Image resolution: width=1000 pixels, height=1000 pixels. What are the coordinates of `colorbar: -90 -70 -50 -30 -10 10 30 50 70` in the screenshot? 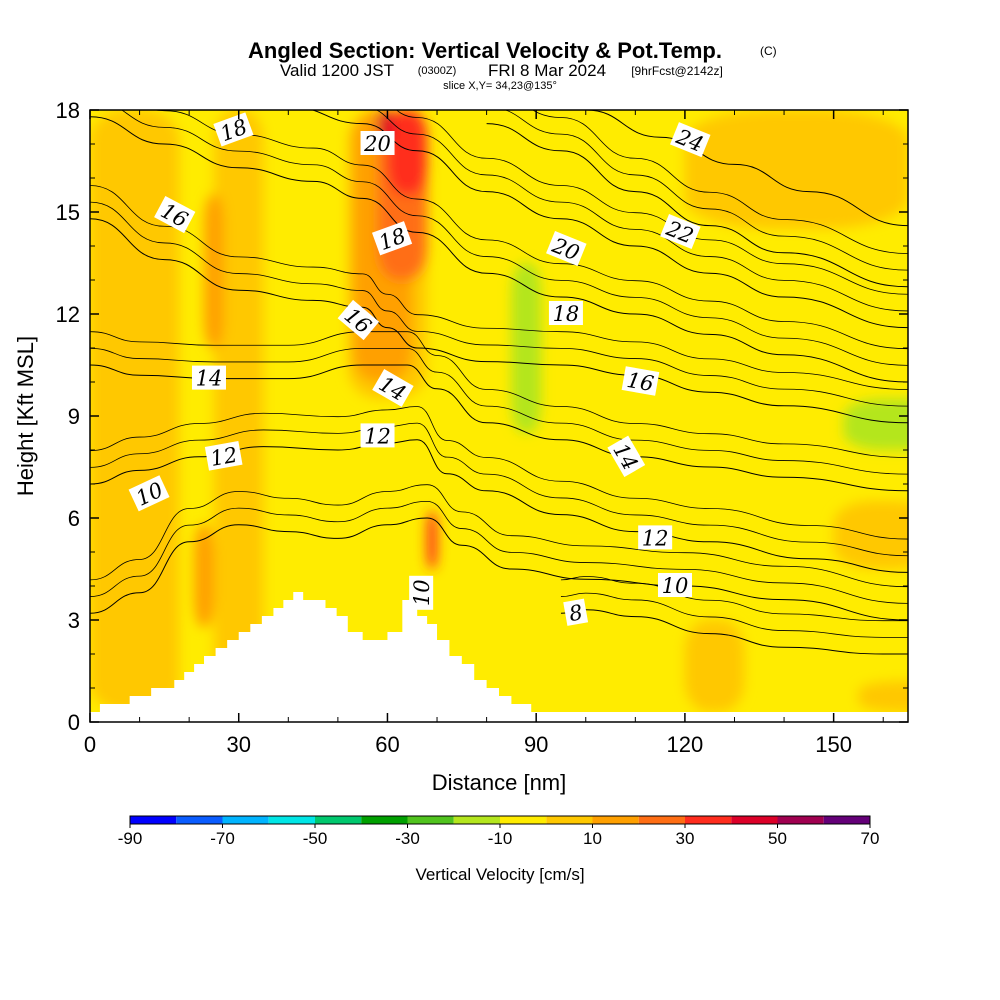 It's located at (499, 831).